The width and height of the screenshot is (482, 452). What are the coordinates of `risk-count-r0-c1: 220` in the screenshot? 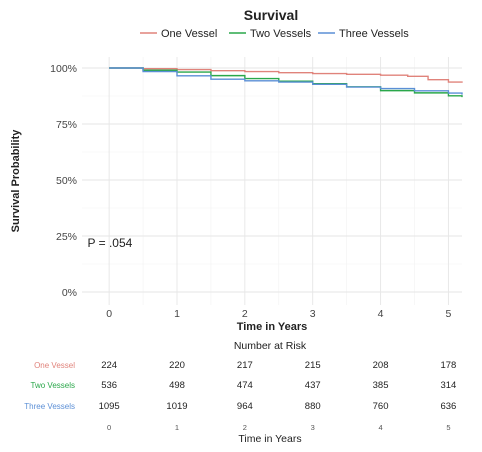 It's located at (177, 365).